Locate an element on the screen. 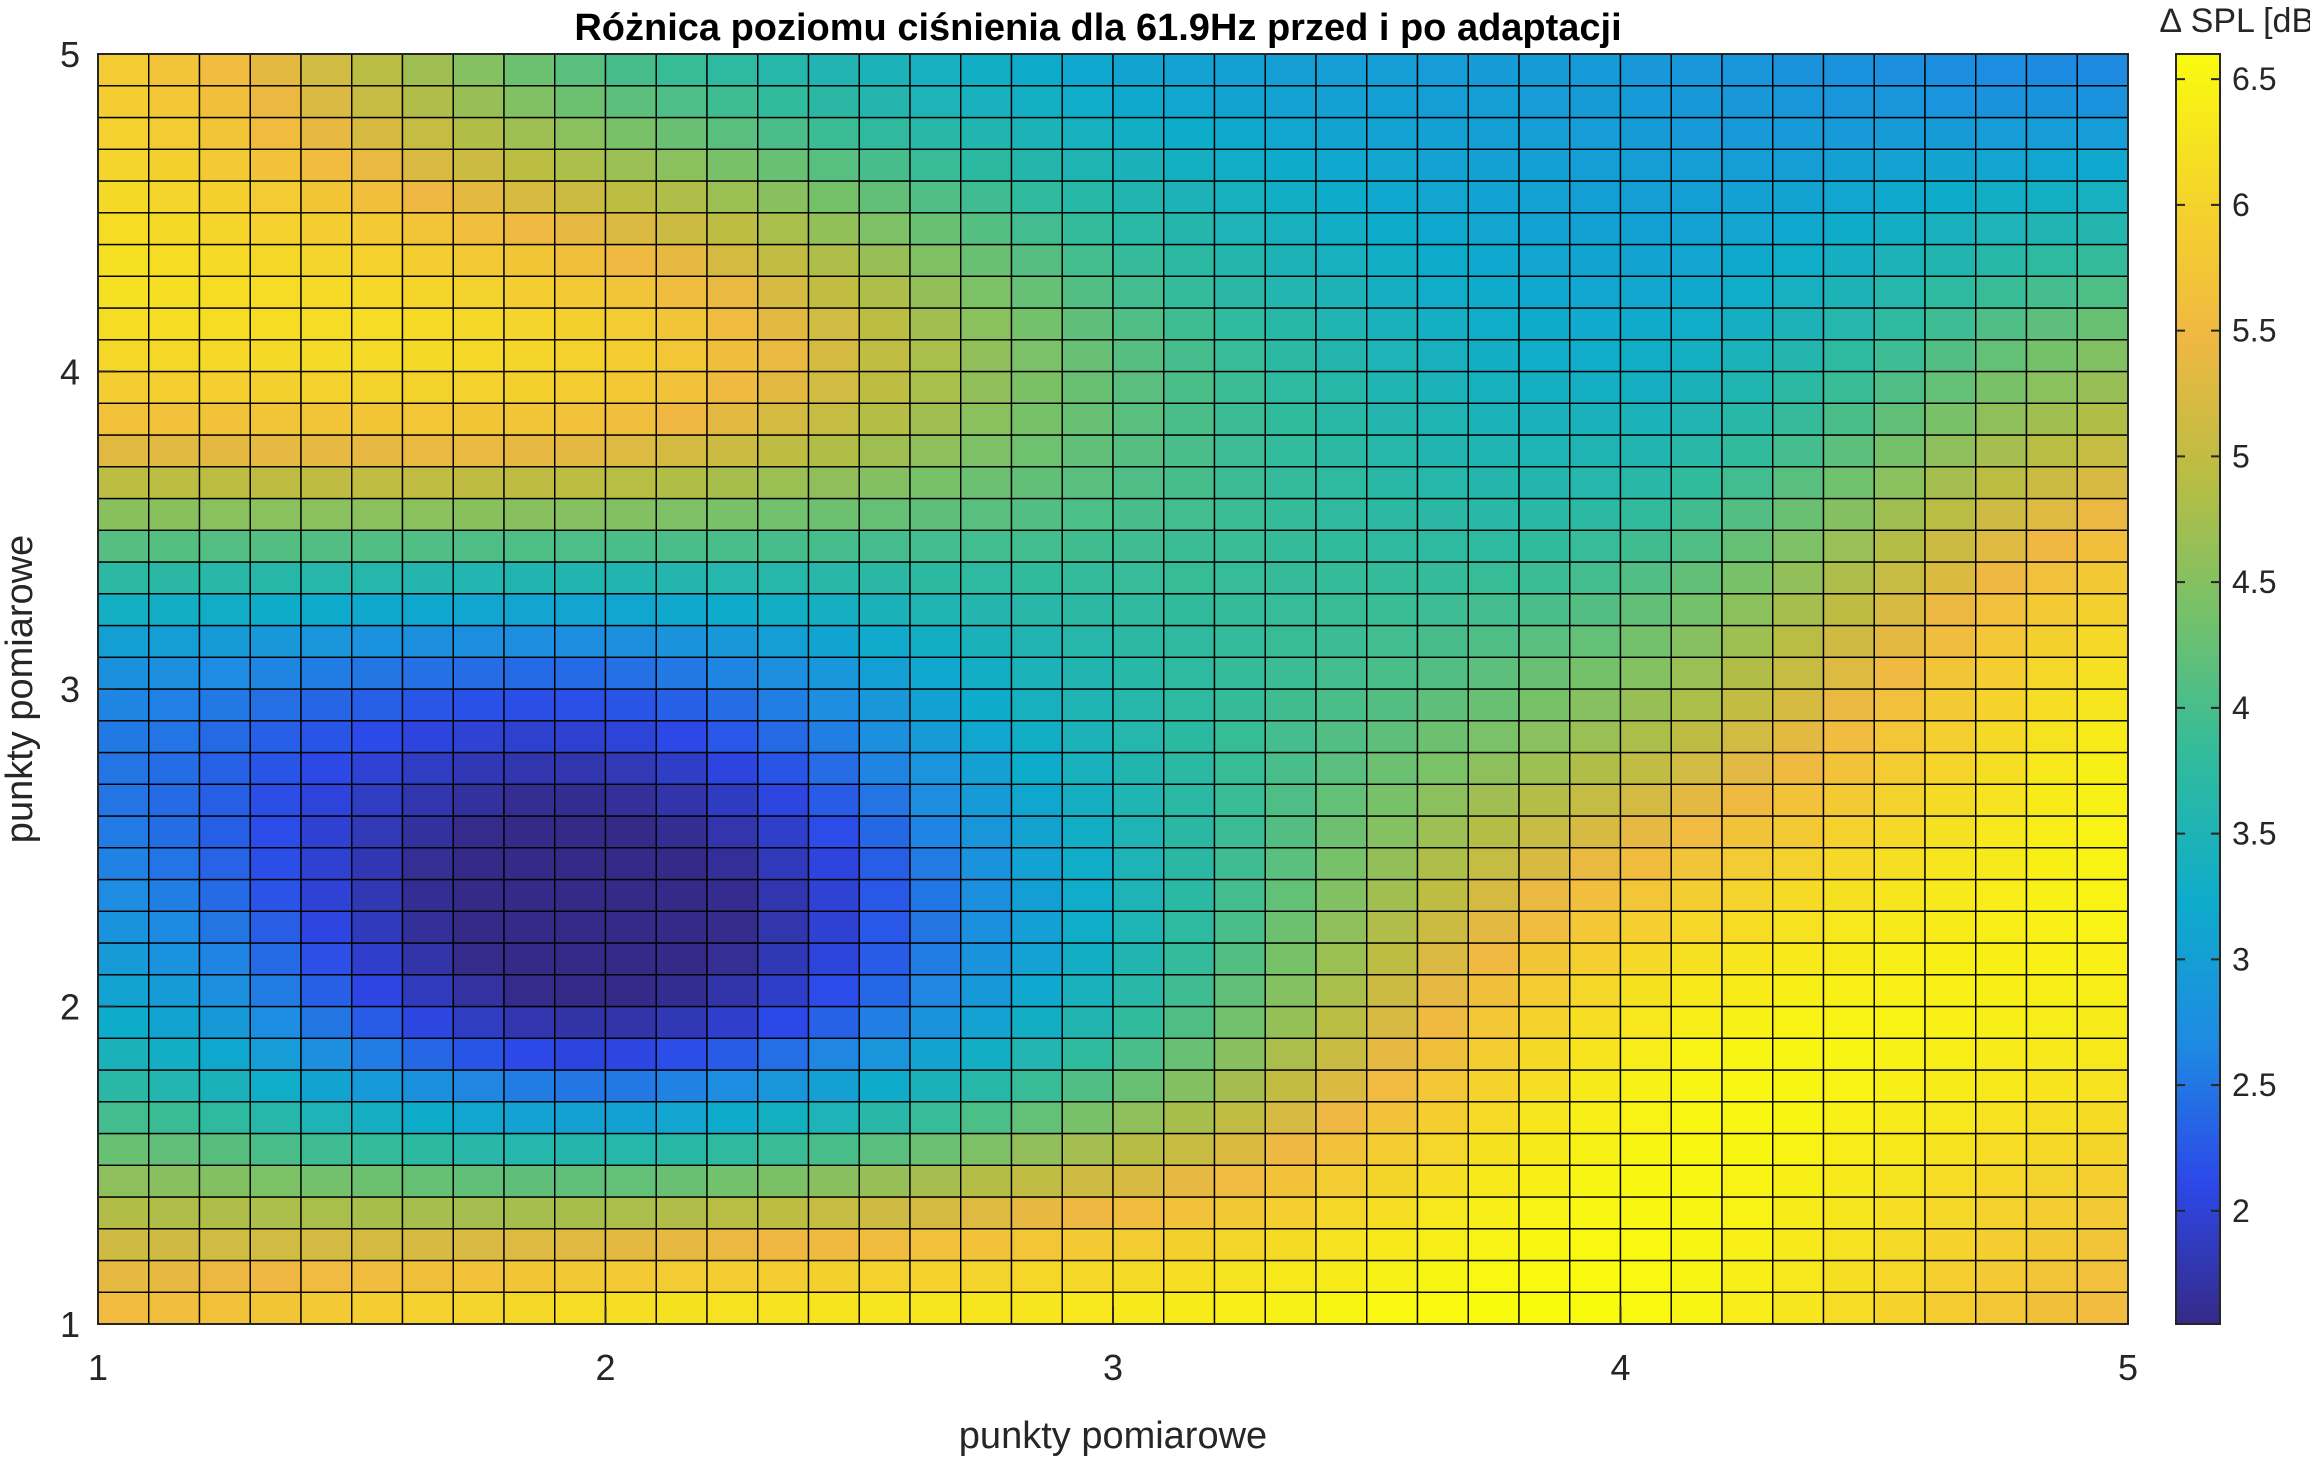 This screenshot has width=2310, height=1460. colorbar-tick-label: 6 is located at coordinates (2241, 205).